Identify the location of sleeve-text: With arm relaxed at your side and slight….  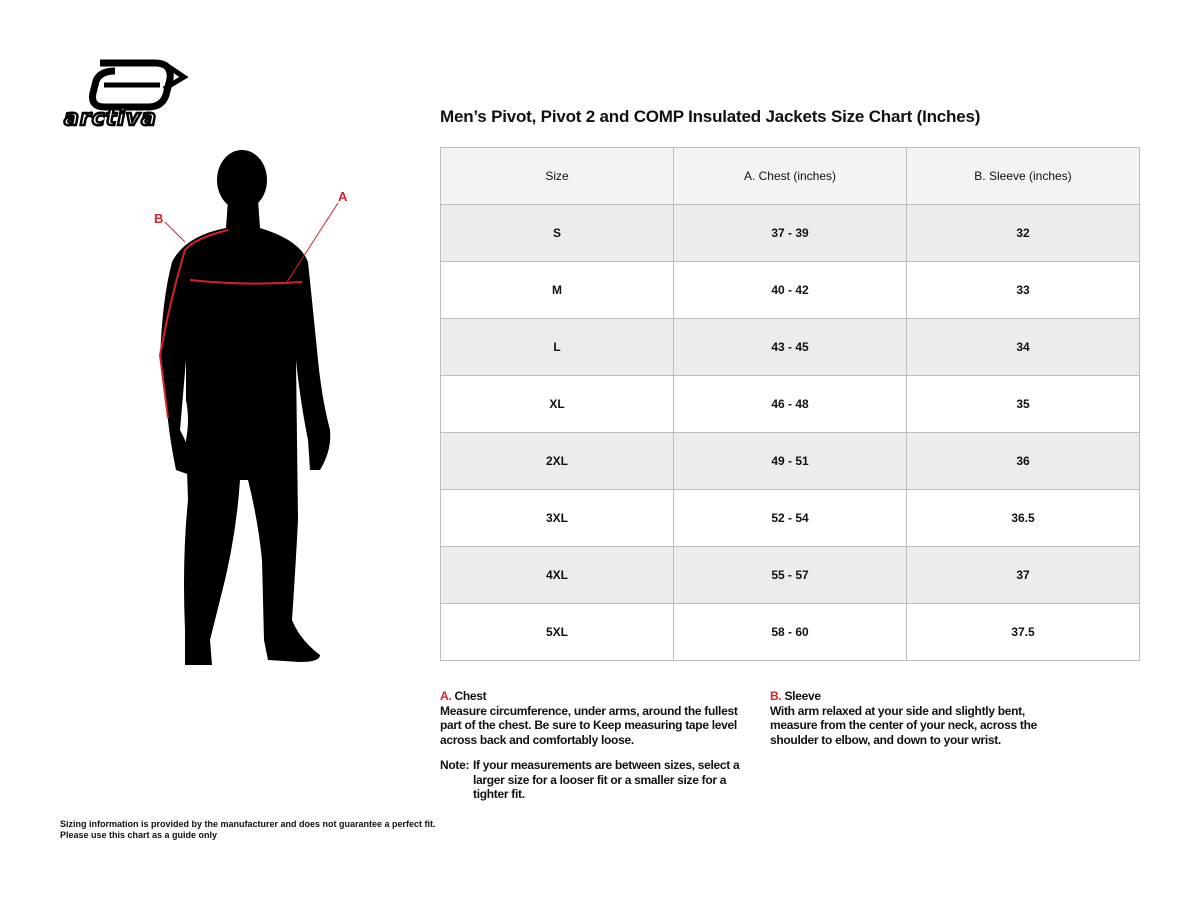
(904, 725).